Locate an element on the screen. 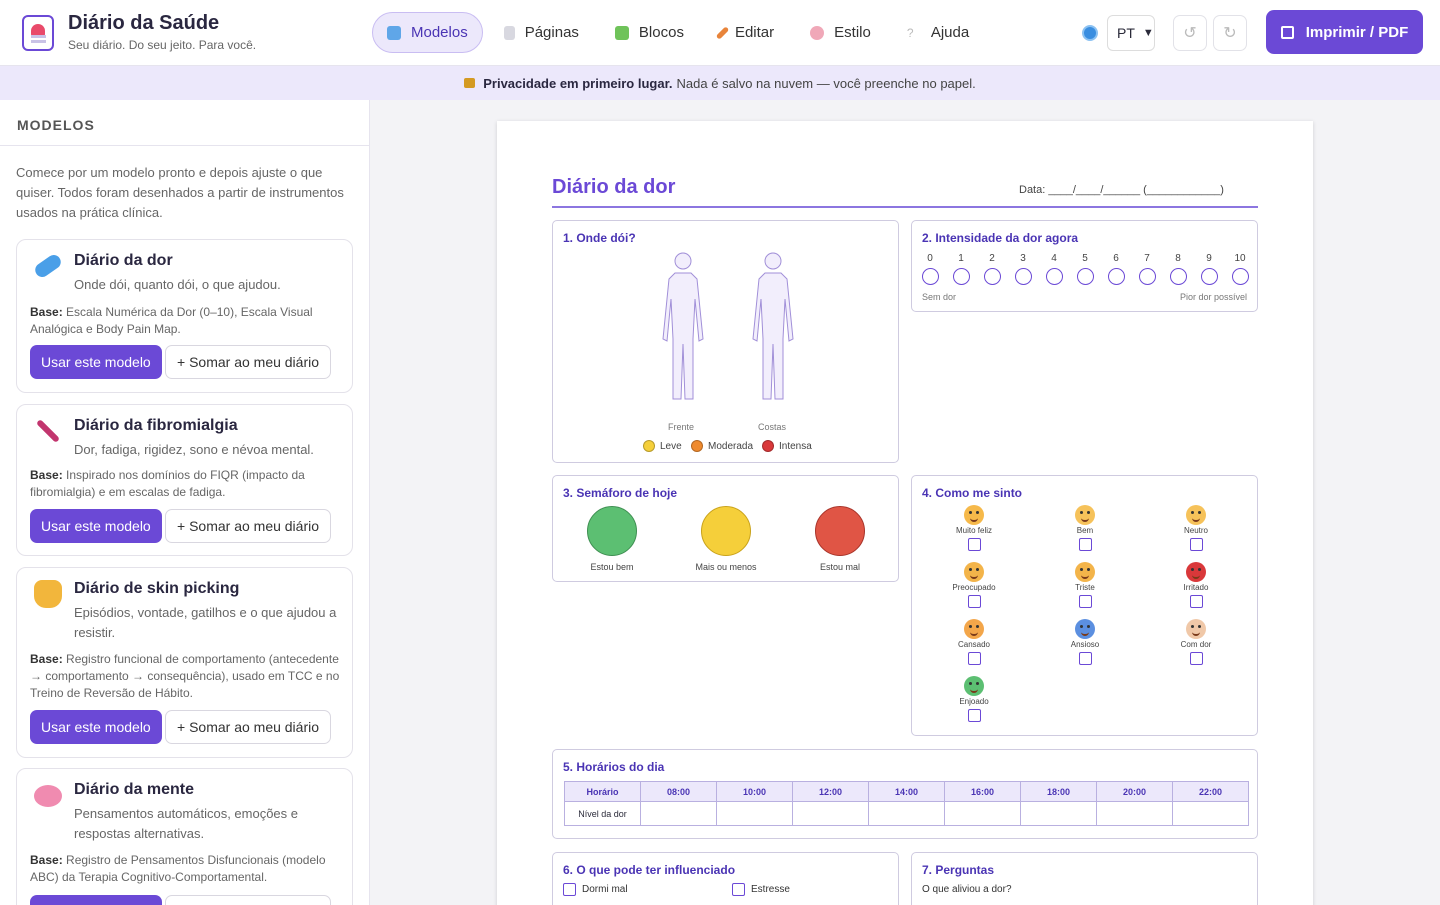 The image size is (1440, 905). scale-number: 5 is located at coordinates (1085, 258).